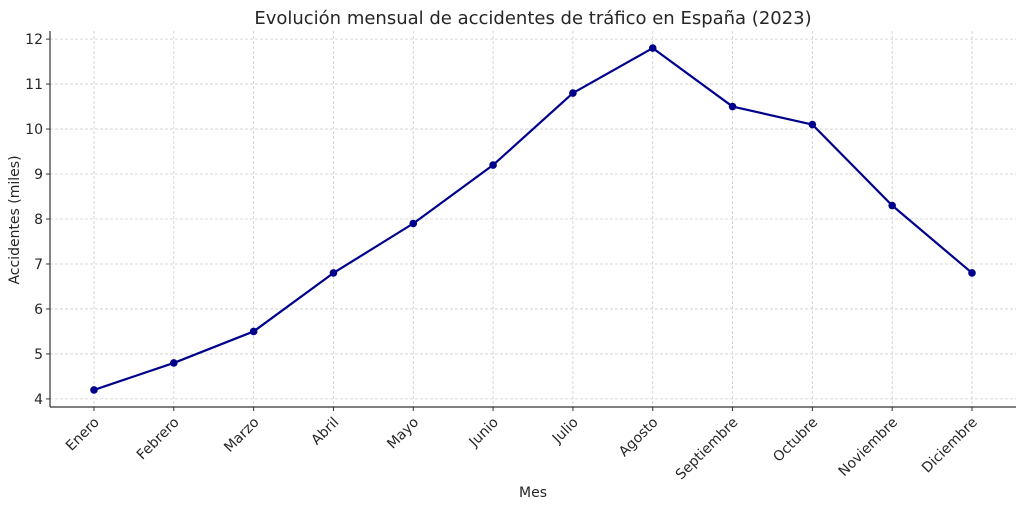 This screenshot has height=512, width=1024. Describe the element at coordinates (325, 432) in the screenshot. I see `x-tick-label: Abril` at that location.